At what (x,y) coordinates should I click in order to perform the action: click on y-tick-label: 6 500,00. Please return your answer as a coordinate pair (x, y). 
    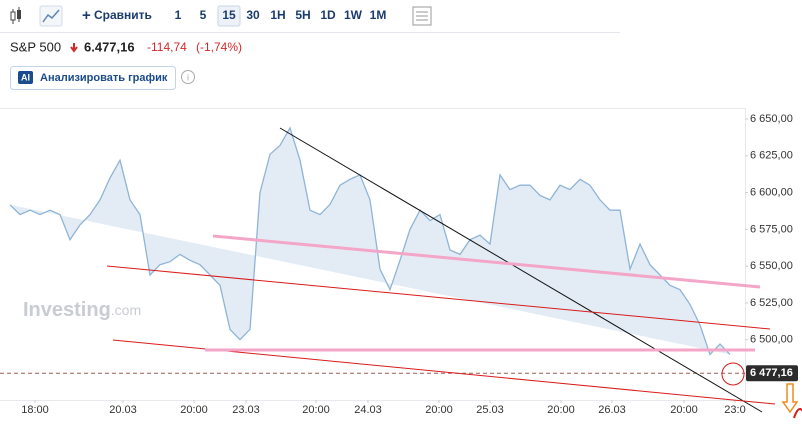
    Looking at the image, I should click on (771, 340).